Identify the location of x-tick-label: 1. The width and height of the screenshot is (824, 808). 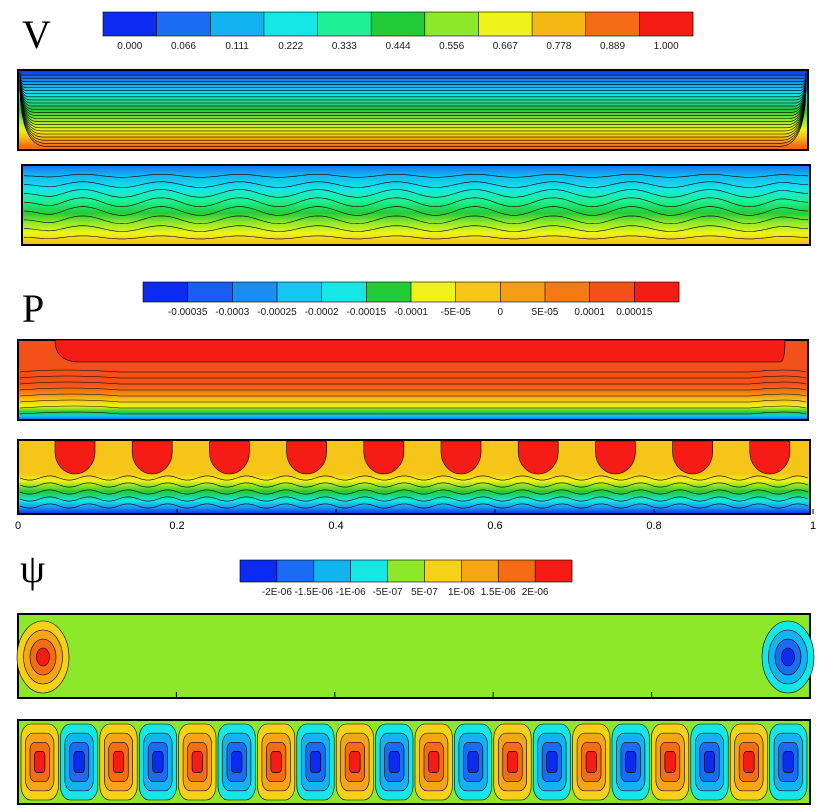
(813, 526).